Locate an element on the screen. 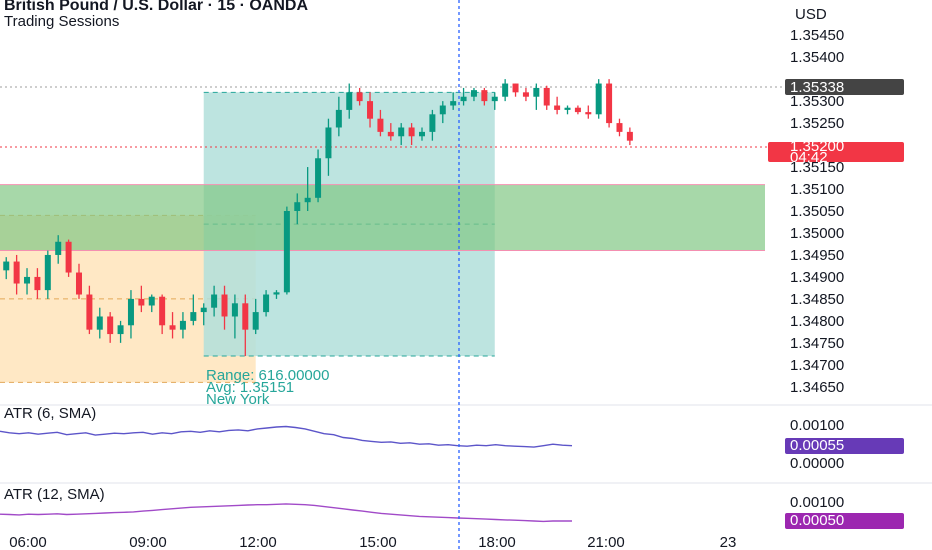  atr6-panel: ATR (6, SMA) 0.00100 0.00000 0.00055 is located at coordinates (466, 438).